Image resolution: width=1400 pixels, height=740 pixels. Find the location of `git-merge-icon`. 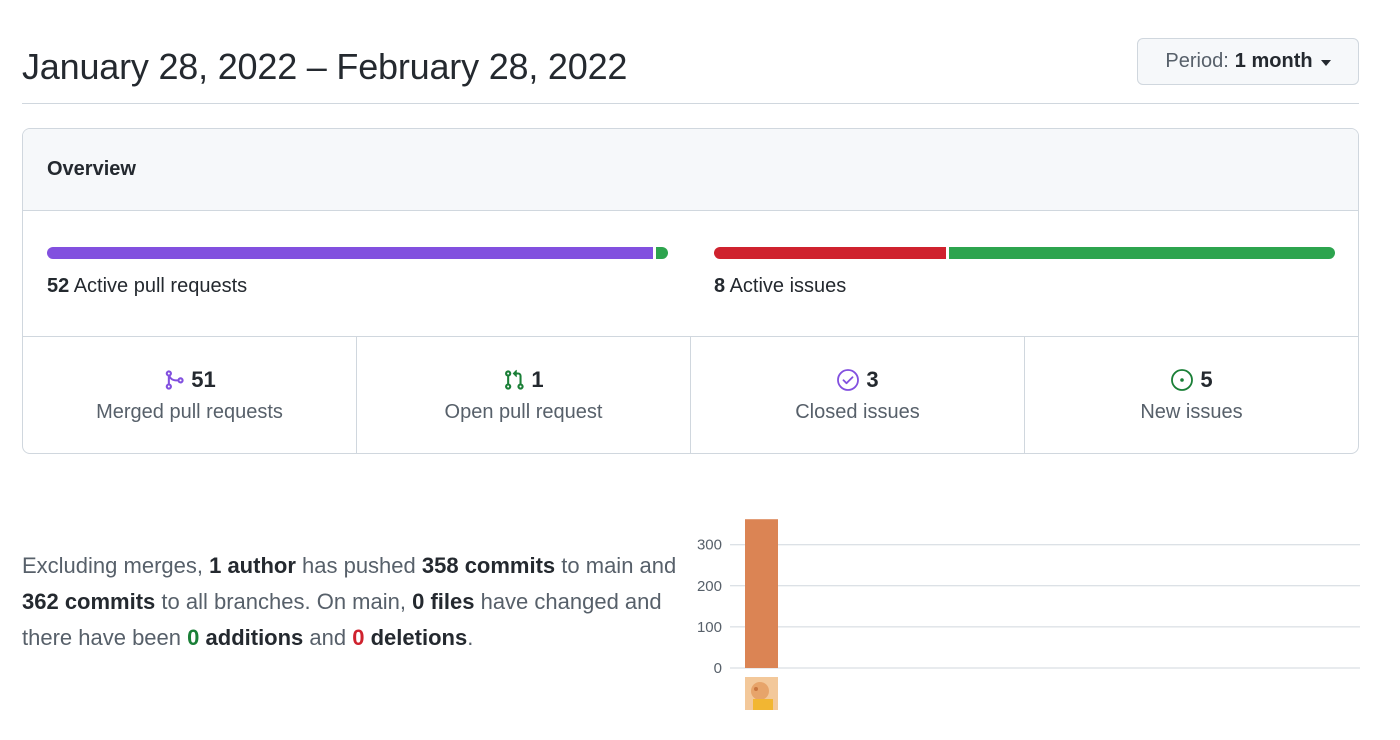

git-merge-icon is located at coordinates (174, 380).